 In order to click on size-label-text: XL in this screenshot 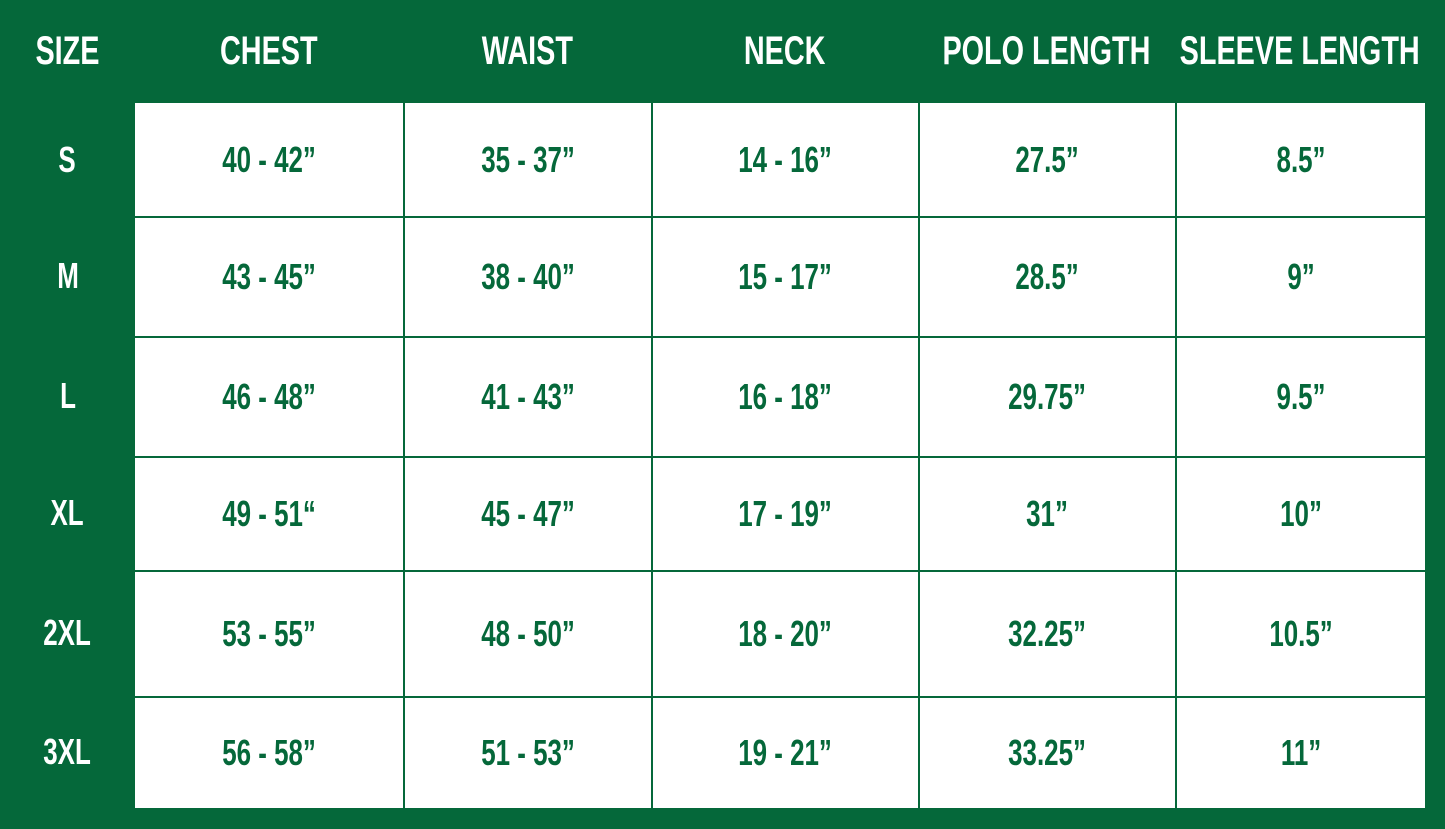, I will do `click(67, 512)`.